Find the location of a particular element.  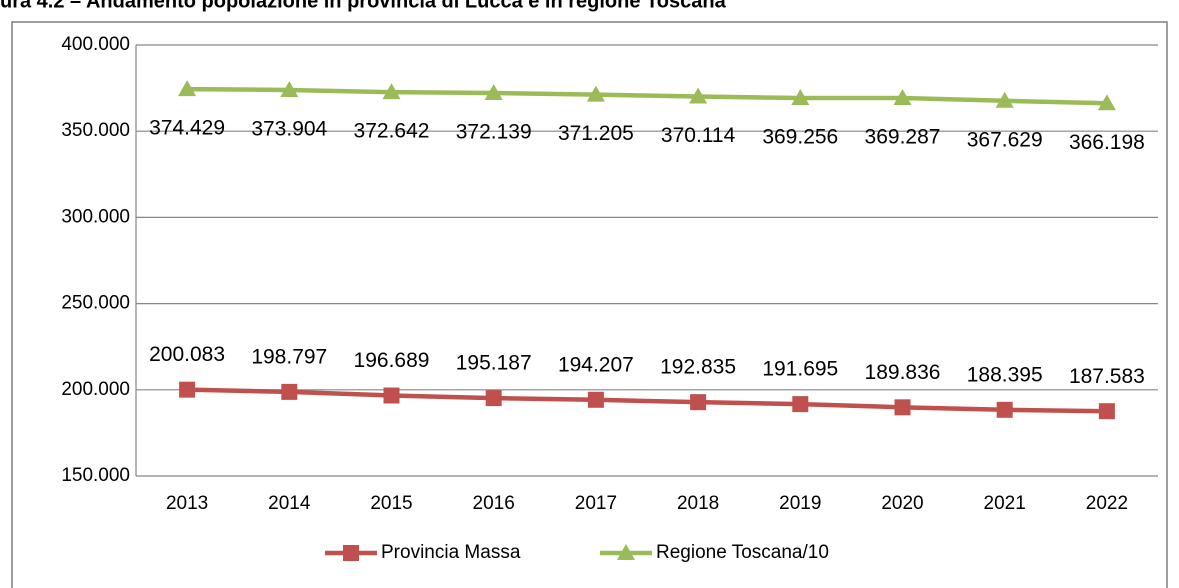

data-label: 369.287 is located at coordinates (903, 136).